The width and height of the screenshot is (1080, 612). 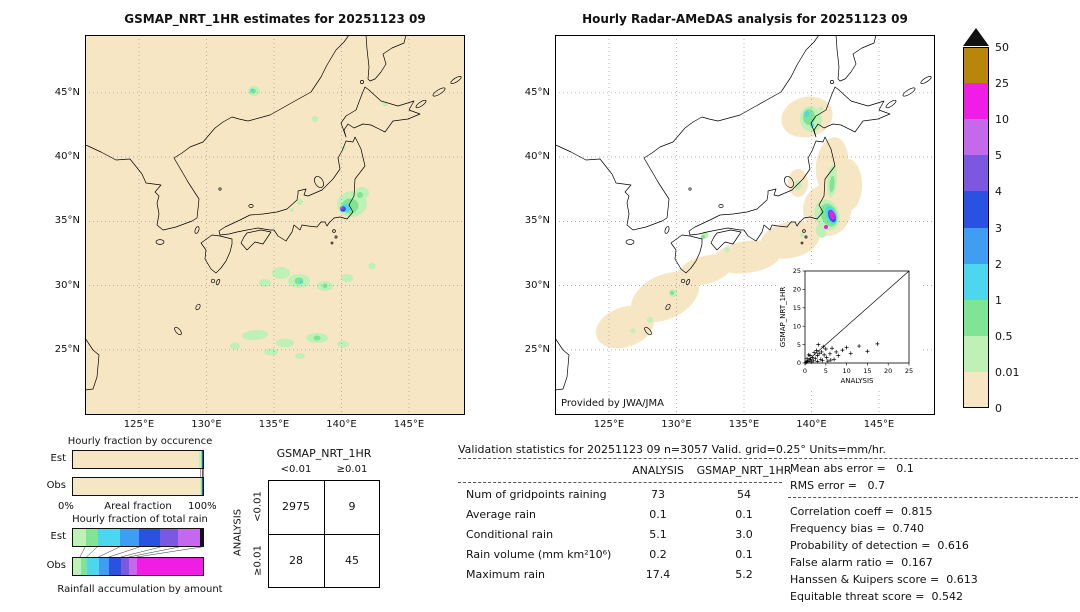 I want to click on lon-tick-label: 140°E, so click(x=811, y=424).